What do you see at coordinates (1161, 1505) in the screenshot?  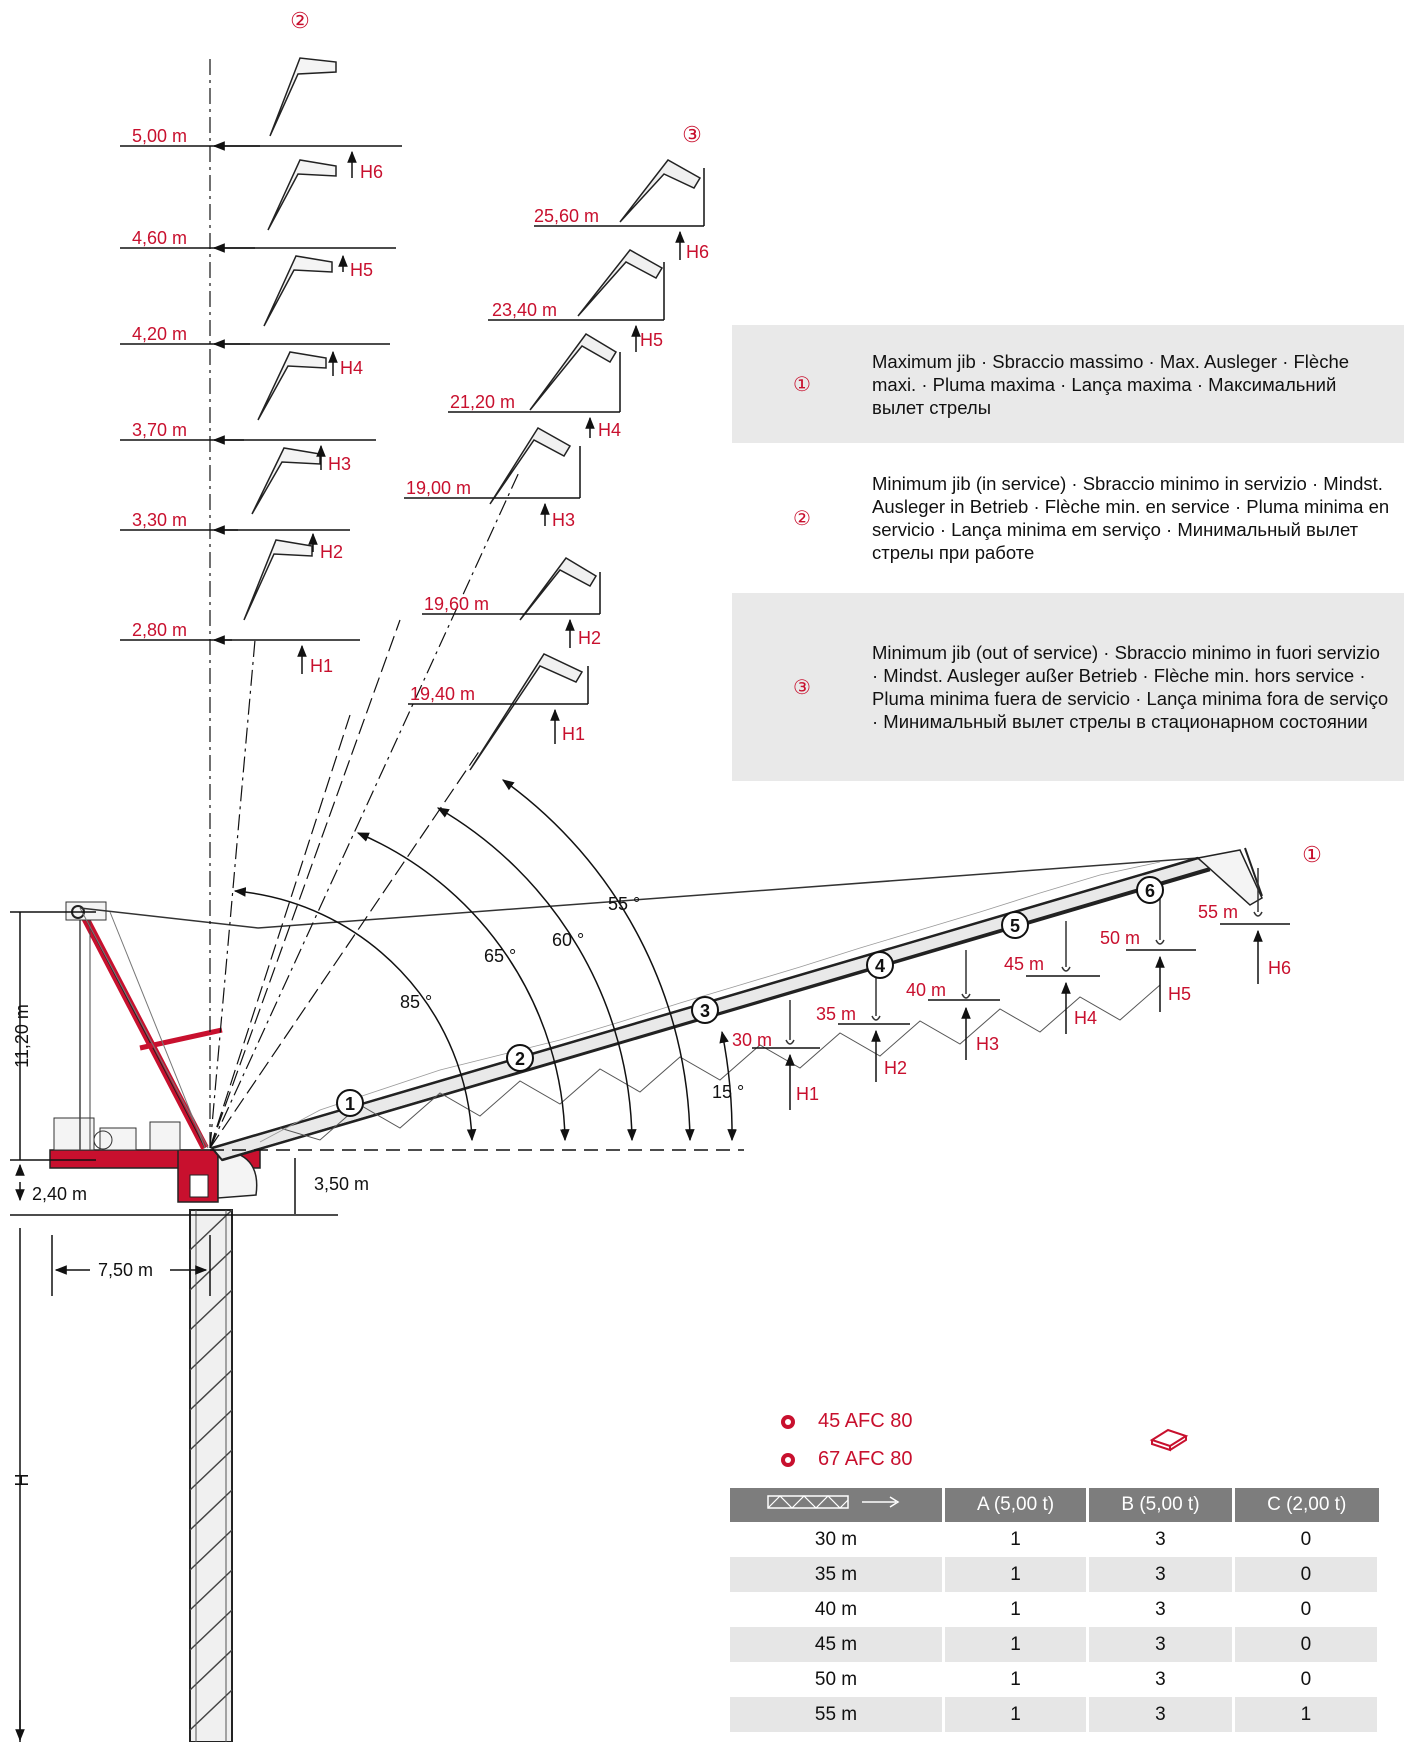 I see `col-header-b: B (5,00 t)` at bounding box center [1161, 1505].